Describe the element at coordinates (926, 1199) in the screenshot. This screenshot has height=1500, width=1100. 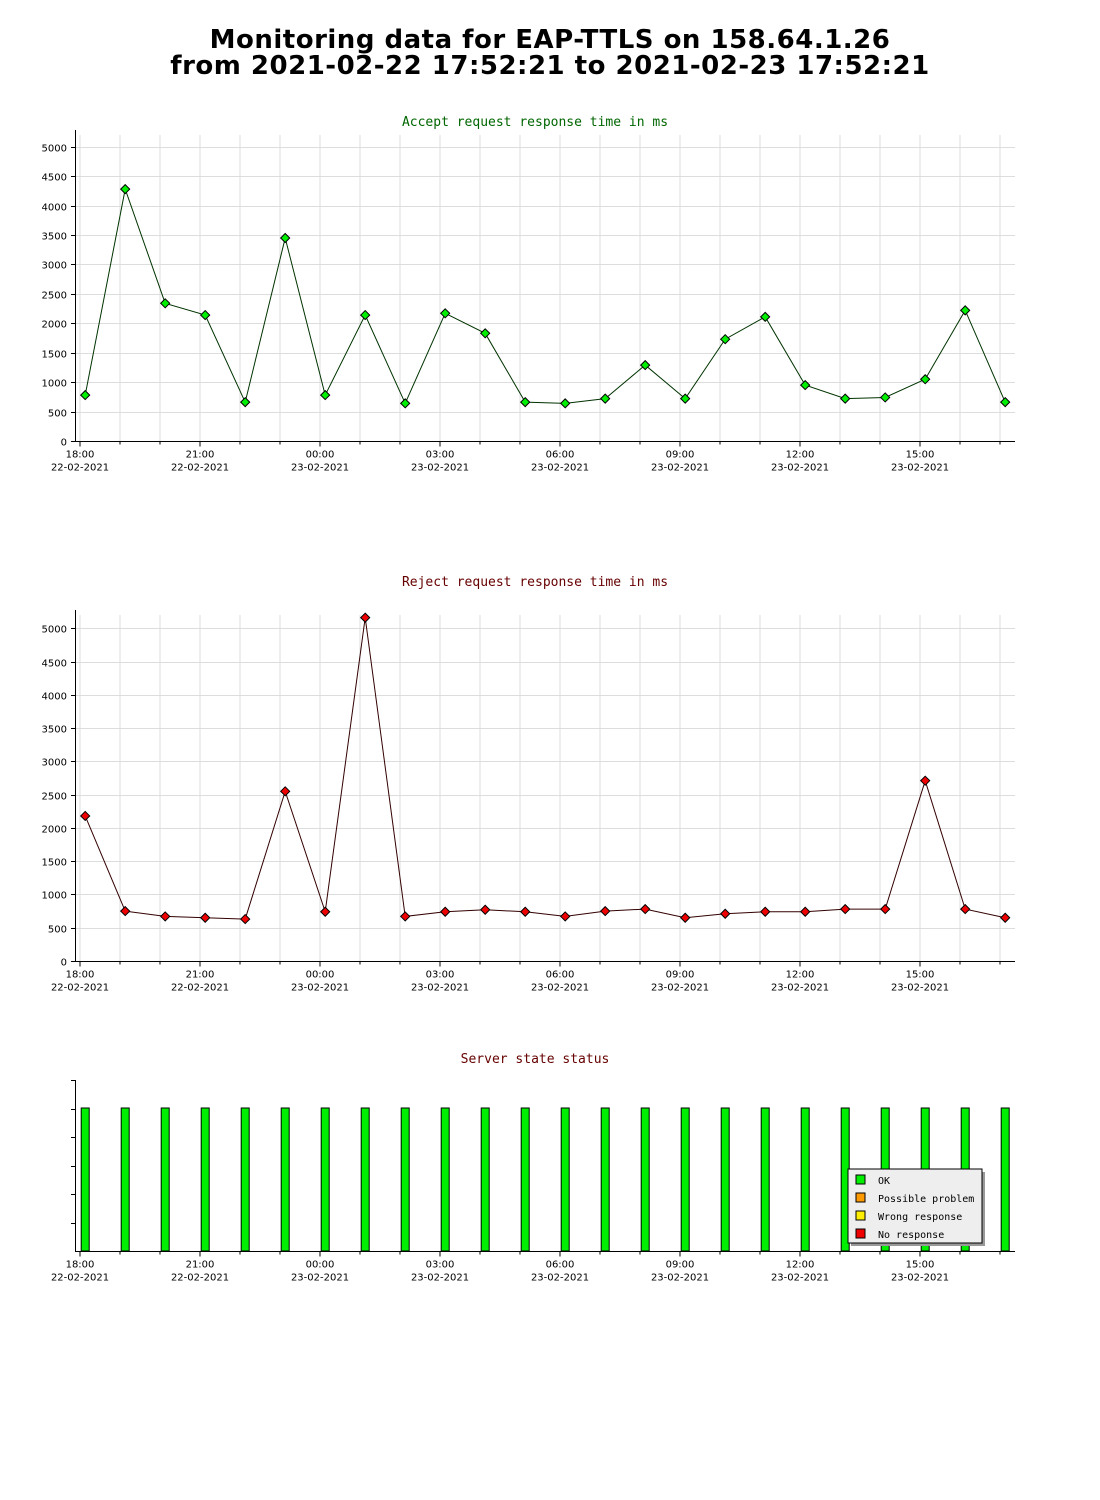
I see `legend-label: Possible problem` at that location.